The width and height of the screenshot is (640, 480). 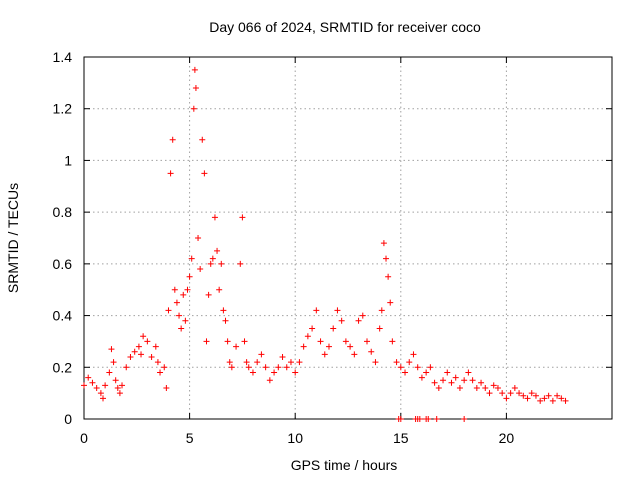 I want to click on y-tick-label: 0.2, so click(x=63, y=367).